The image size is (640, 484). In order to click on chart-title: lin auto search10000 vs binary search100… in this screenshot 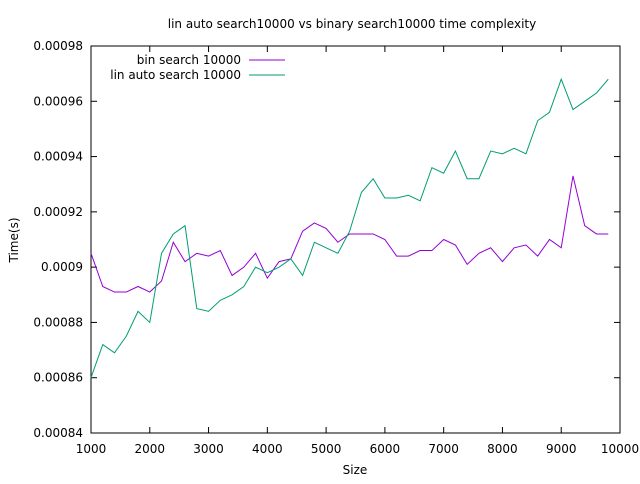, I will do `click(352, 24)`.